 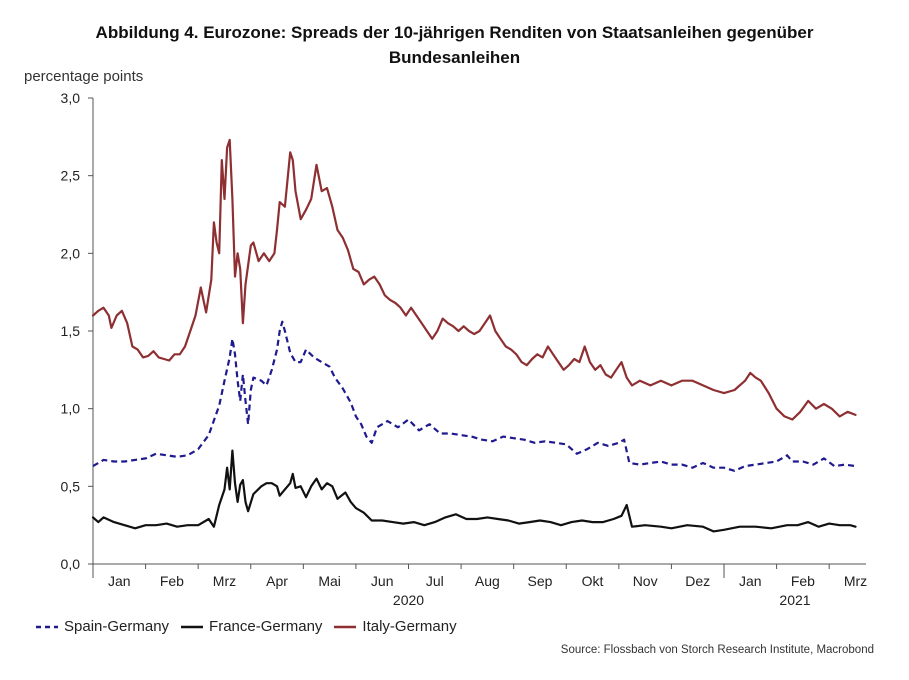 I want to click on legend-item-italy: Italy-Germany, so click(x=395, y=626).